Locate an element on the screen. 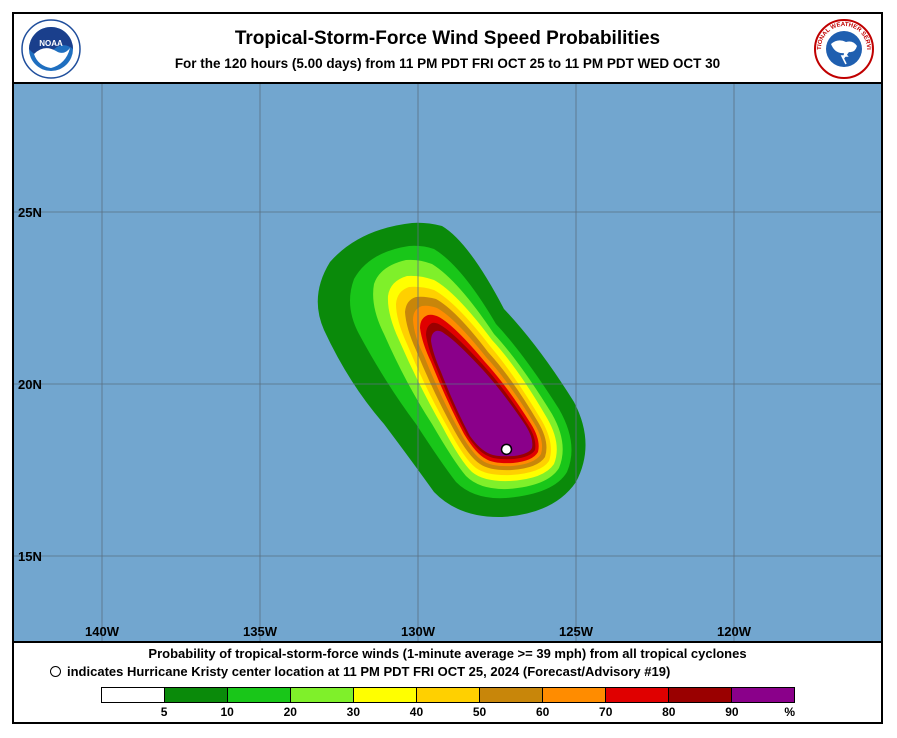 The height and width of the screenshot is (738, 897). longitude-label: 125W is located at coordinates (576, 631).